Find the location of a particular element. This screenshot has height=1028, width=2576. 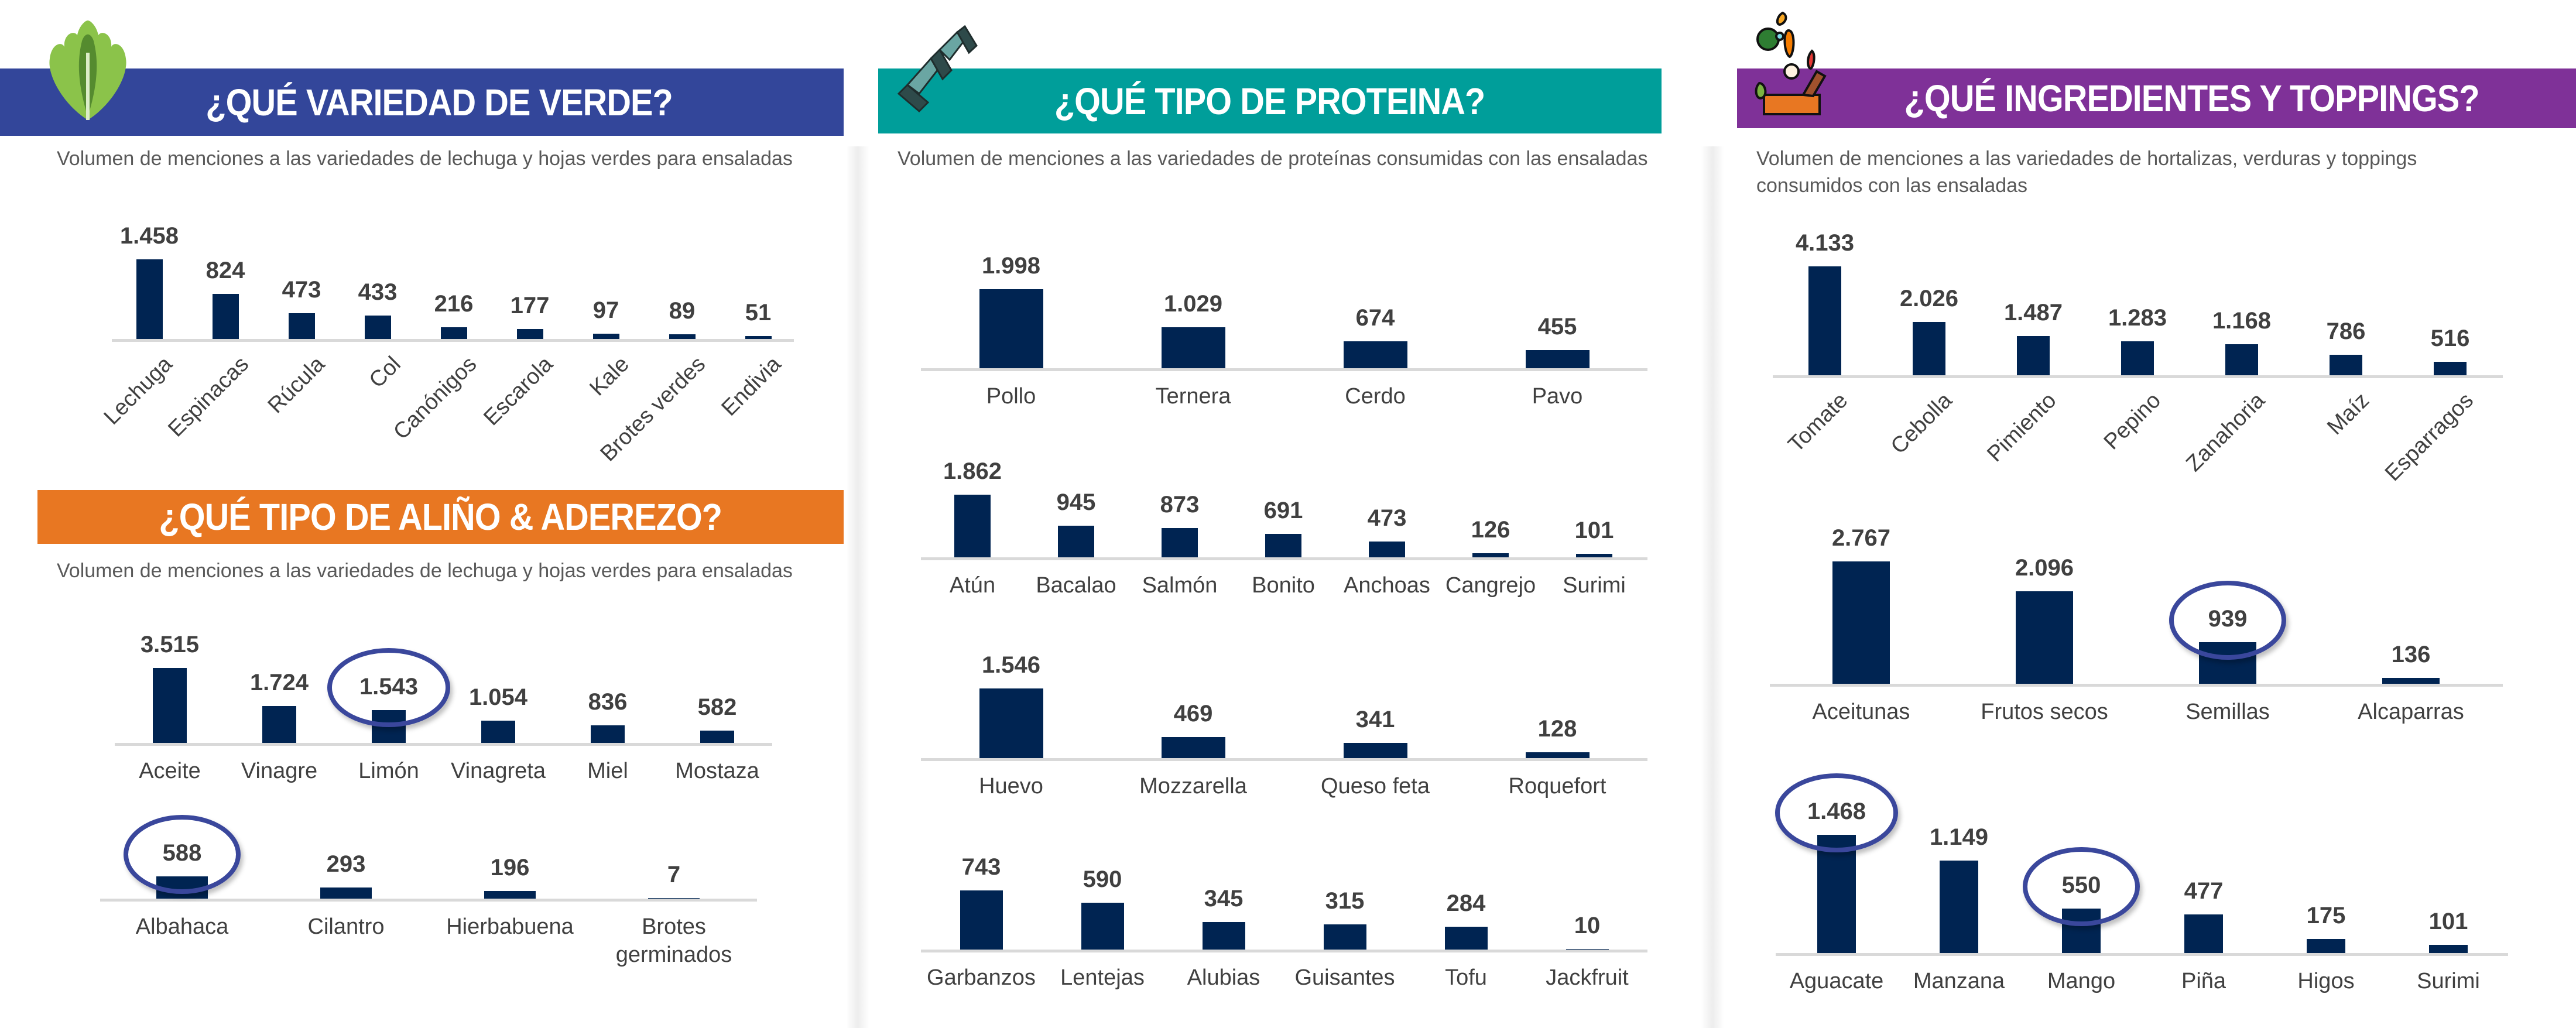

value-label: 824 is located at coordinates (225, 271).